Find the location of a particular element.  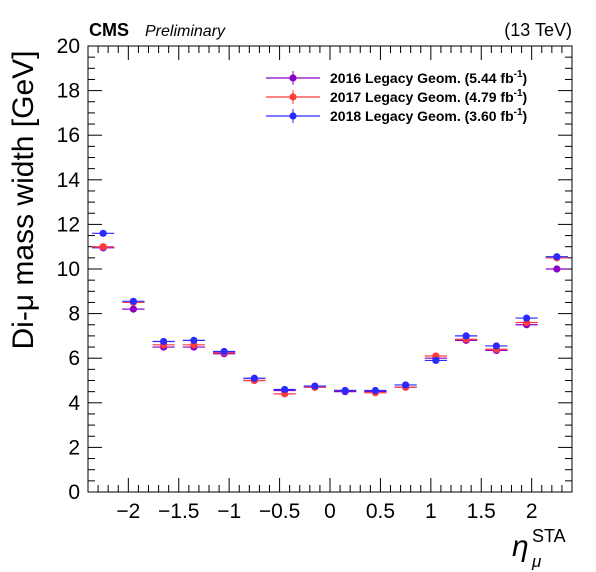

x-tick-label: −1.5 is located at coordinates (178, 511).